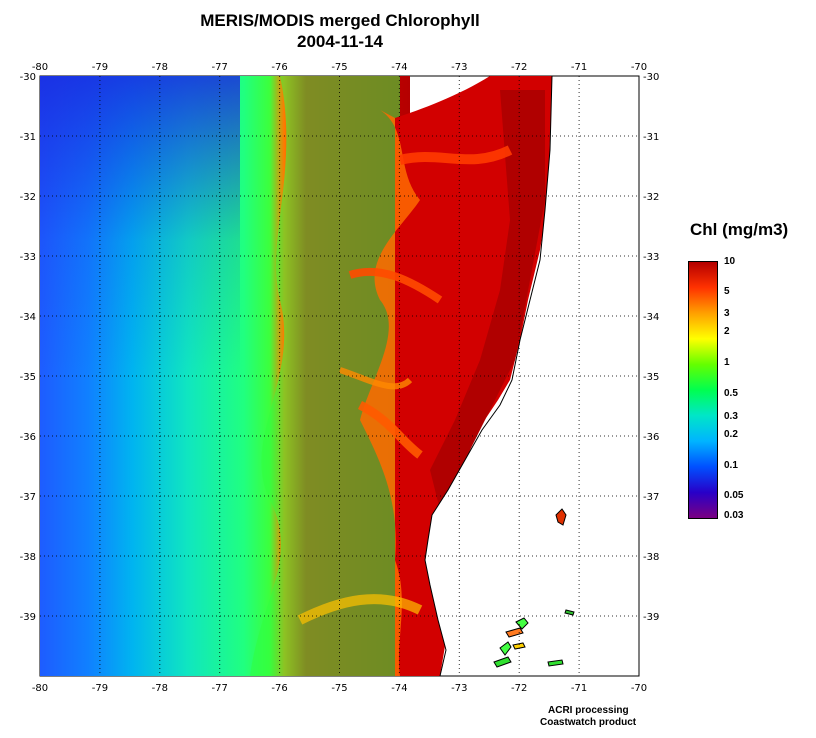 The width and height of the screenshot is (816, 738). What do you see at coordinates (703, 390) in the screenshot?
I see `colorbar` at bounding box center [703, 390].